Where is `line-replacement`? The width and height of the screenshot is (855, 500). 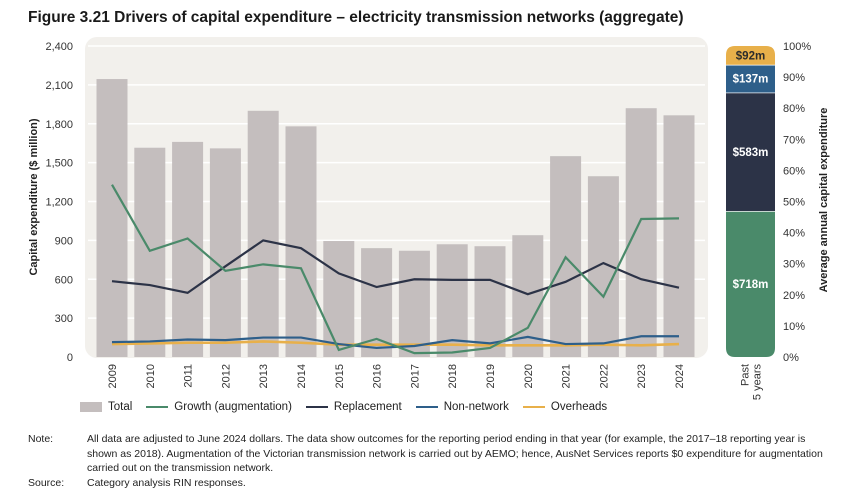 line-replacement is located at coordinates (395, 267).